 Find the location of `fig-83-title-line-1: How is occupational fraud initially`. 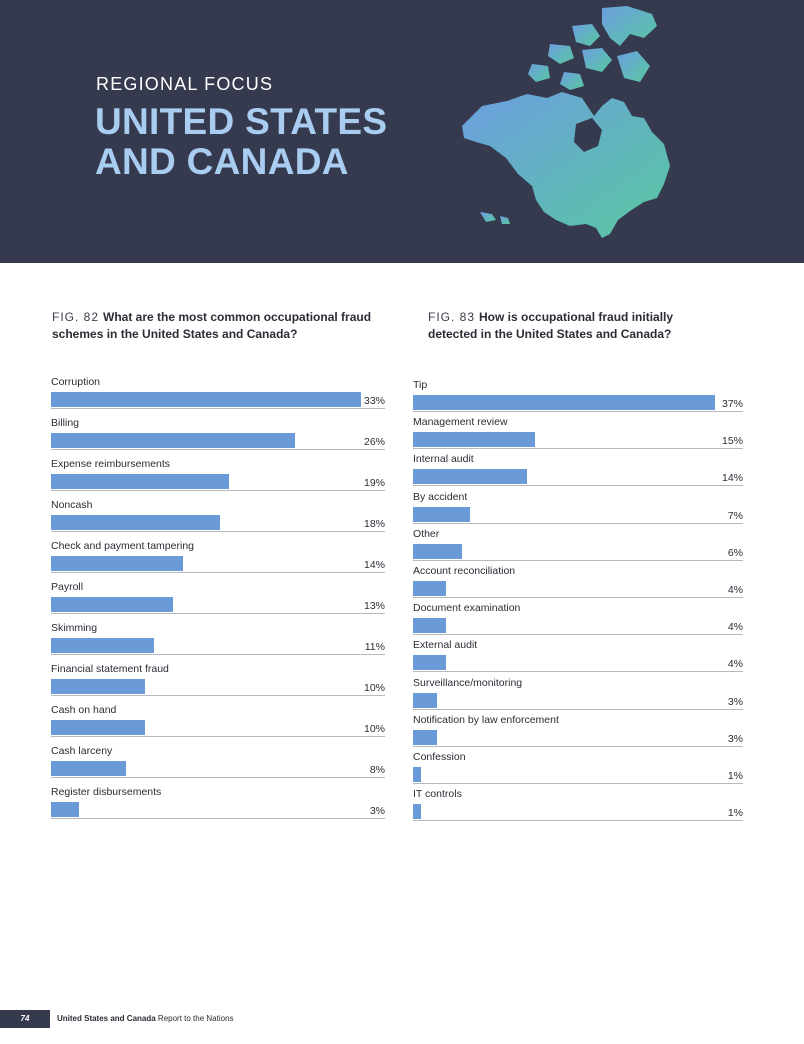

fig-83-title-line-1: How is occupational fraud initially is located at coordinates (576, 317).